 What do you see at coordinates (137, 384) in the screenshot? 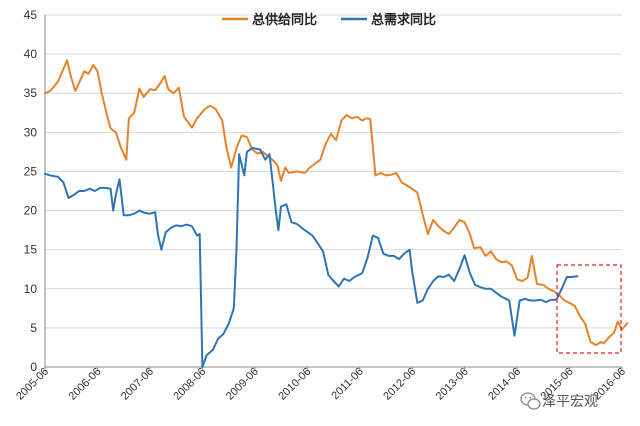
I see `x-tick-label: 2007-06` at bounding box center [137, 384].